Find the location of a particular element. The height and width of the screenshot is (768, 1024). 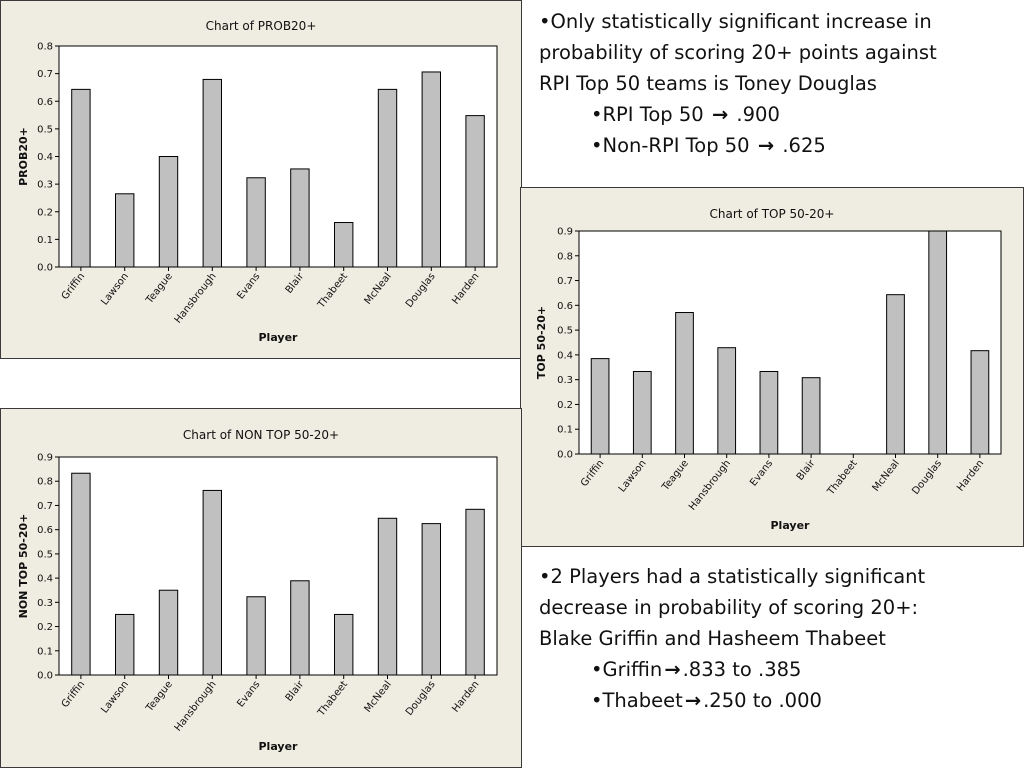

notes-top-bullet-non-rpi-label: •Non-RPI Top 50 is located at coordinates (673, 145).